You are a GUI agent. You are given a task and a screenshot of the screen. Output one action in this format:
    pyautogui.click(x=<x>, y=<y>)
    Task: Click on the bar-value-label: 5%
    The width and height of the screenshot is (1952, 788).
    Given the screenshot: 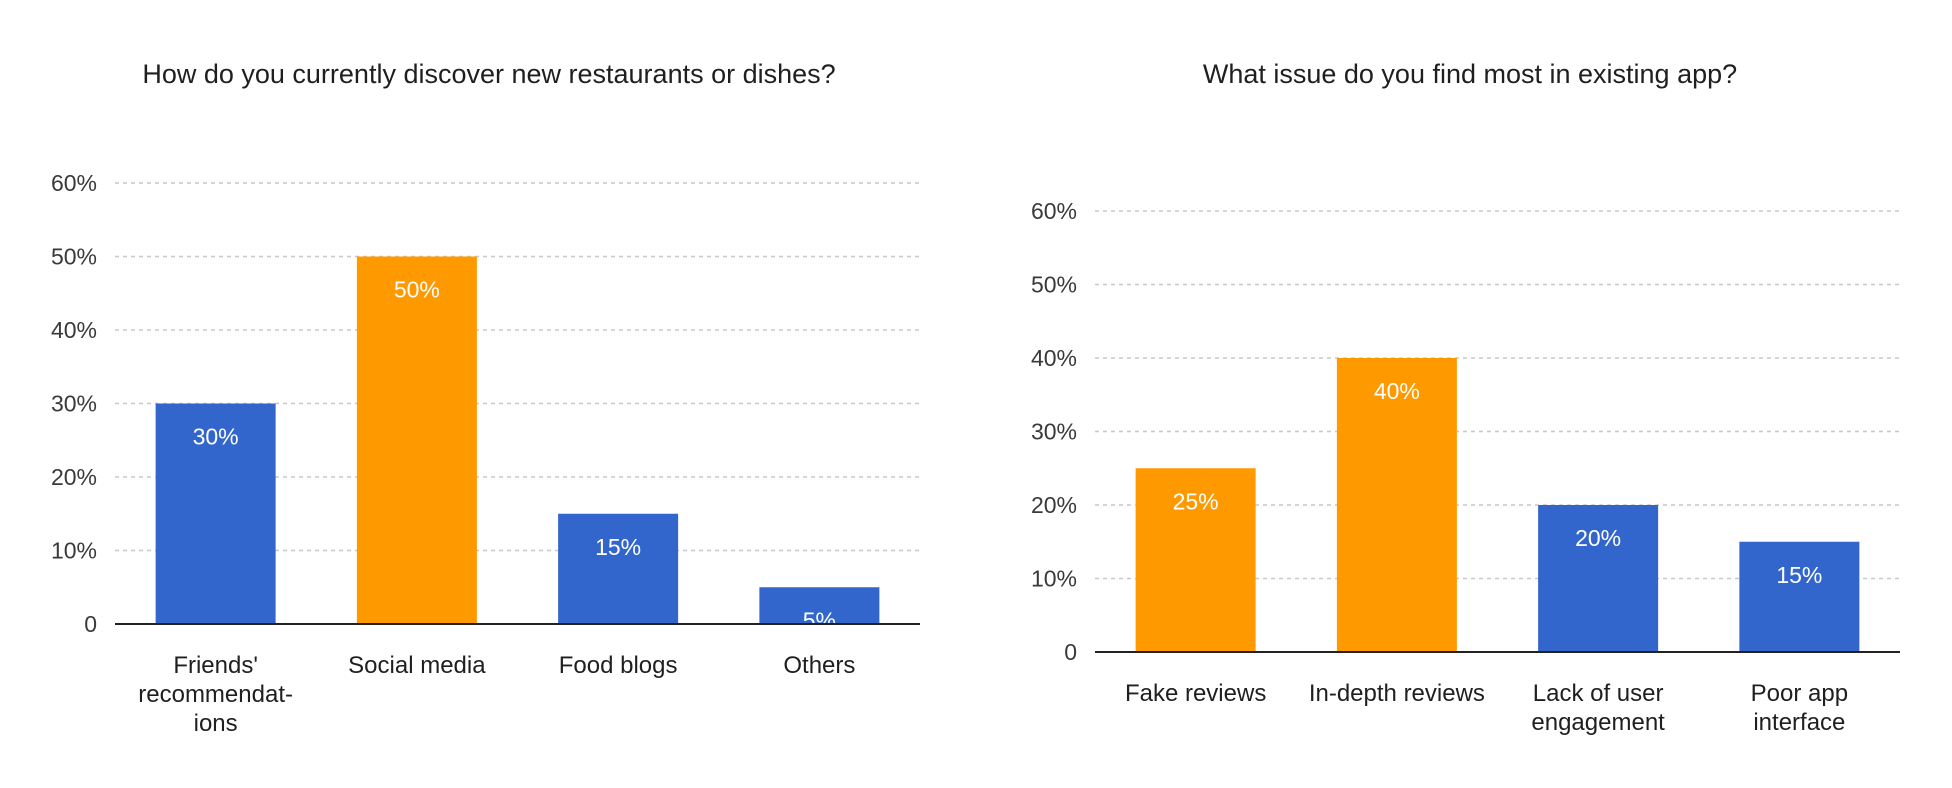 What is the action you would take?
    pyautogui.click(x=819, y=620)
    